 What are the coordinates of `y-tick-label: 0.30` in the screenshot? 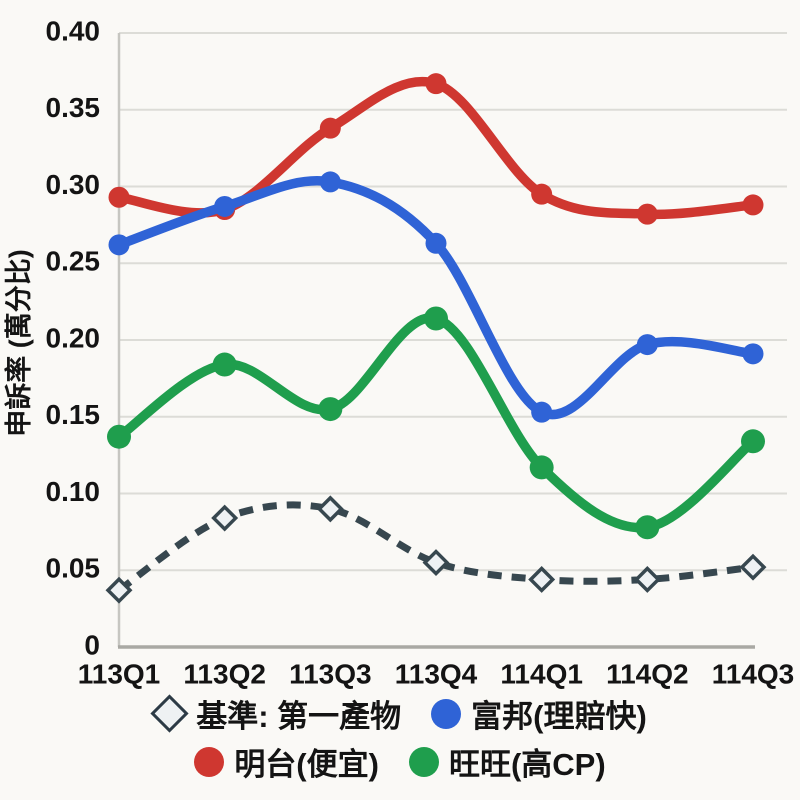 It's located at (73, 184).